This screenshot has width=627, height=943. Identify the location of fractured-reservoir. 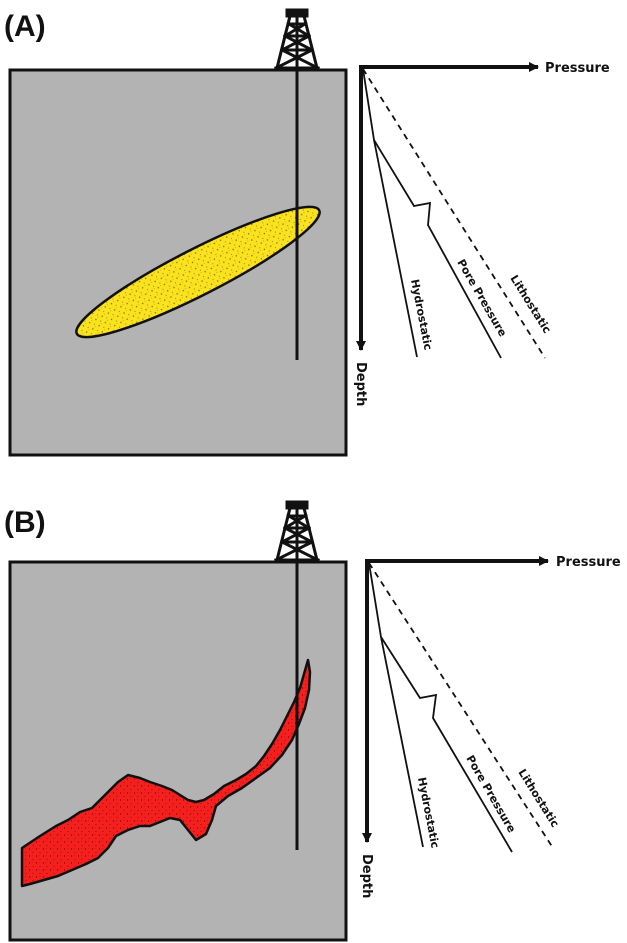
(166, 773).